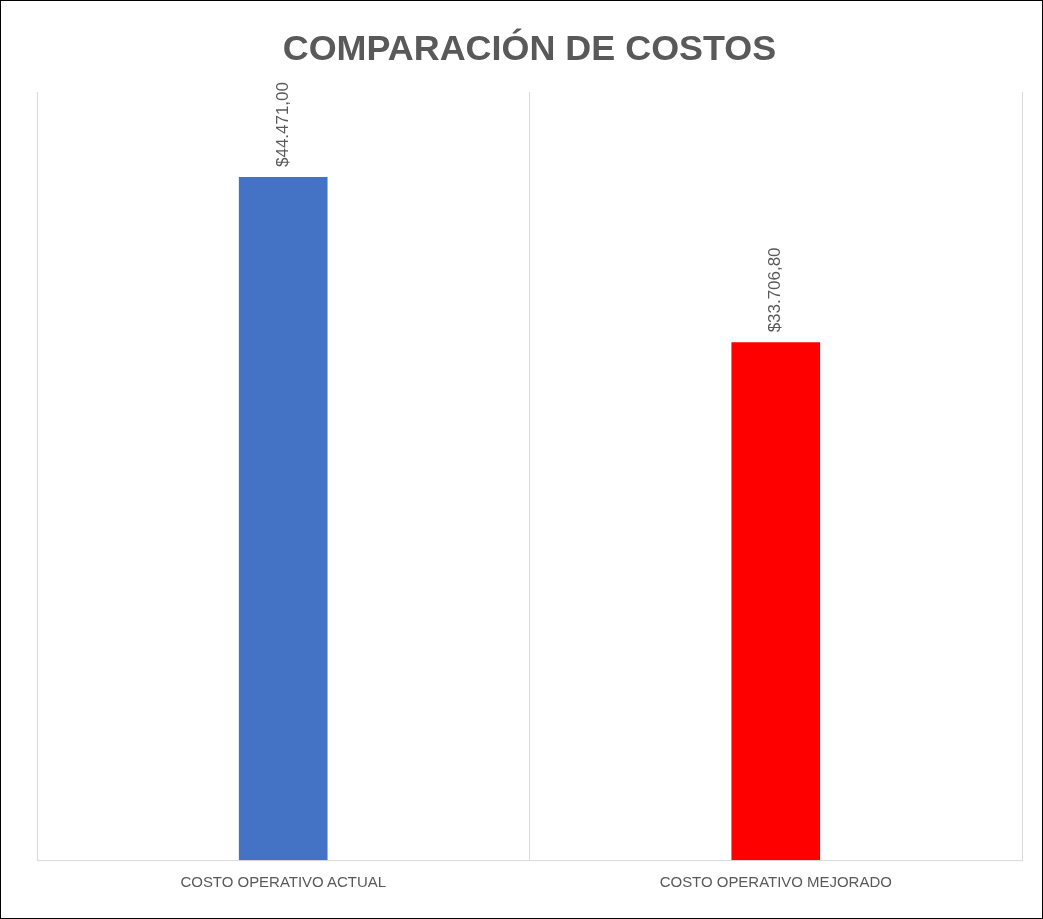 The height and width of the screenshot is (919, 1043). Describe the element at coordinates (529, 48) in the screenshot. I see `chart-title: COMPARACIÓN DE COSTOS` at that location.